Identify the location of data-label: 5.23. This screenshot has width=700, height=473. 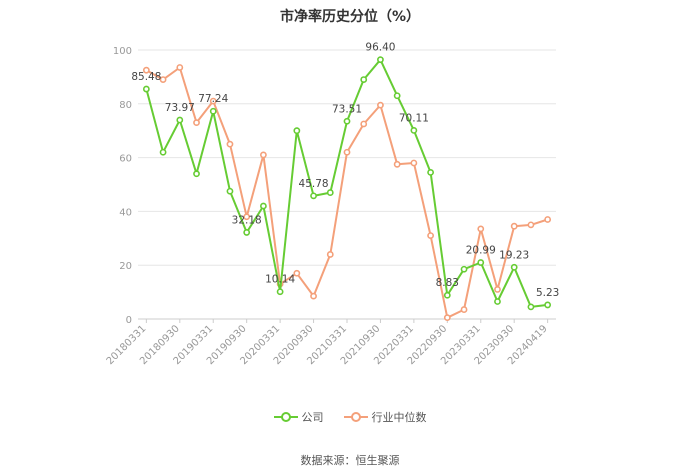
(547, 293).